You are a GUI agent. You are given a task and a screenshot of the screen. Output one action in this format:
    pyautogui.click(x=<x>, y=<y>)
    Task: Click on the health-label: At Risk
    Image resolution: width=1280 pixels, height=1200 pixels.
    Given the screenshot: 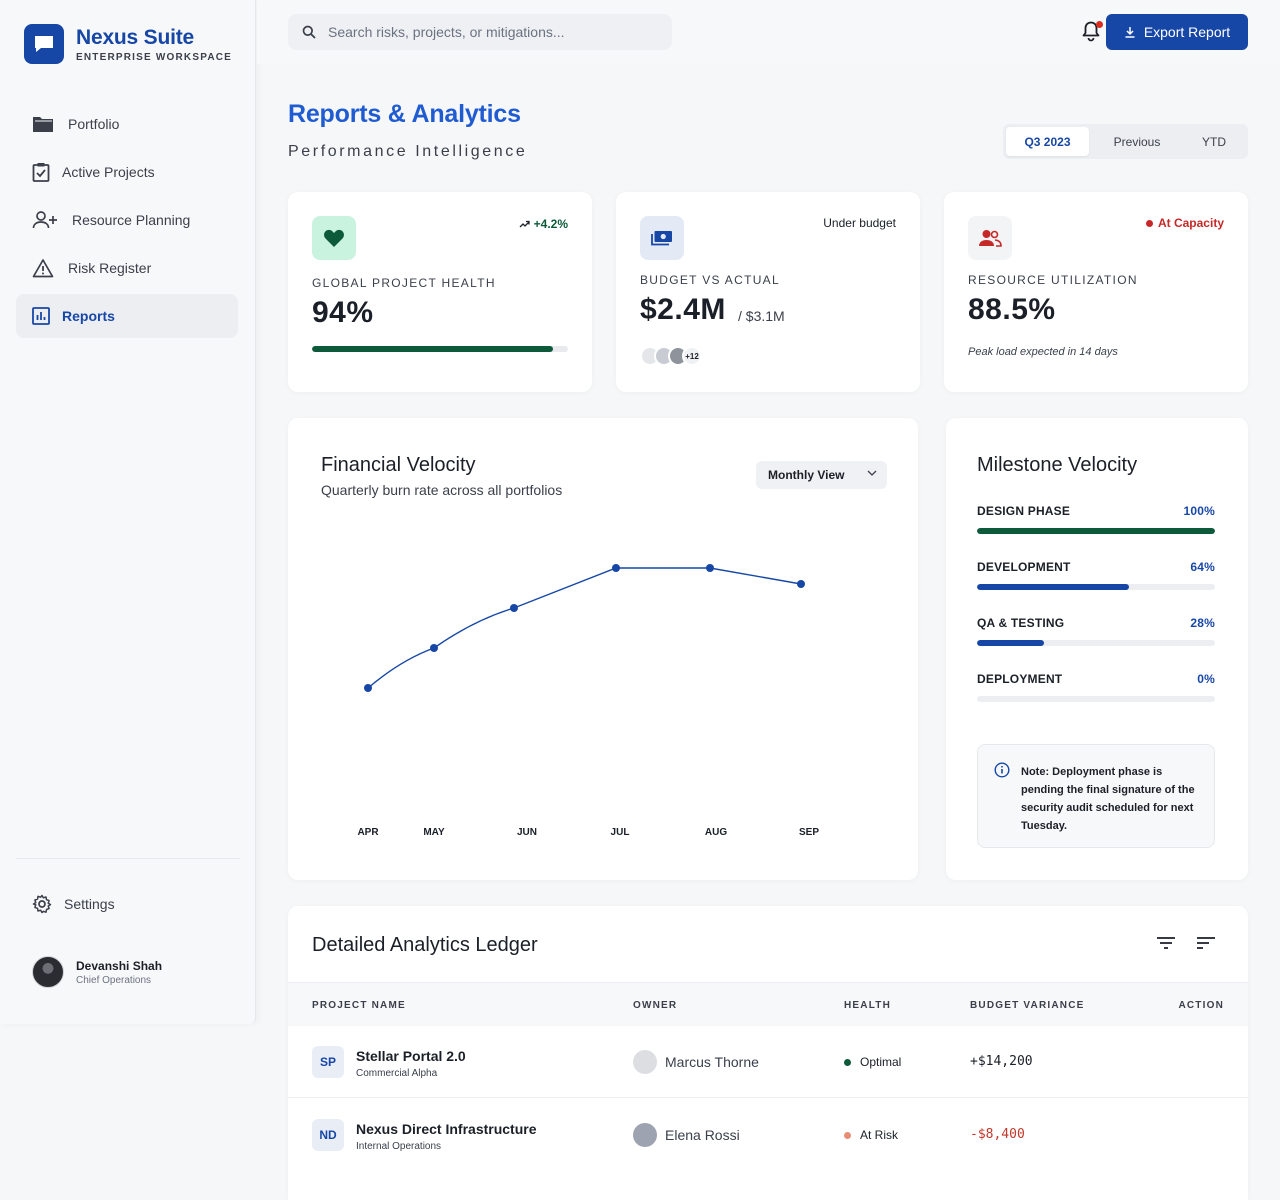 What is the action you would take?
    pyautogui.click(x=879, y=1135)
    